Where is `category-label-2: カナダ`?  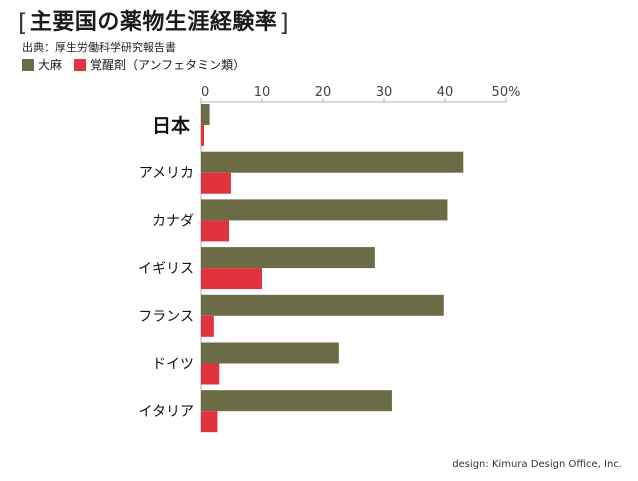
category-label-2: カナダ is located at coordinates (173, 221).